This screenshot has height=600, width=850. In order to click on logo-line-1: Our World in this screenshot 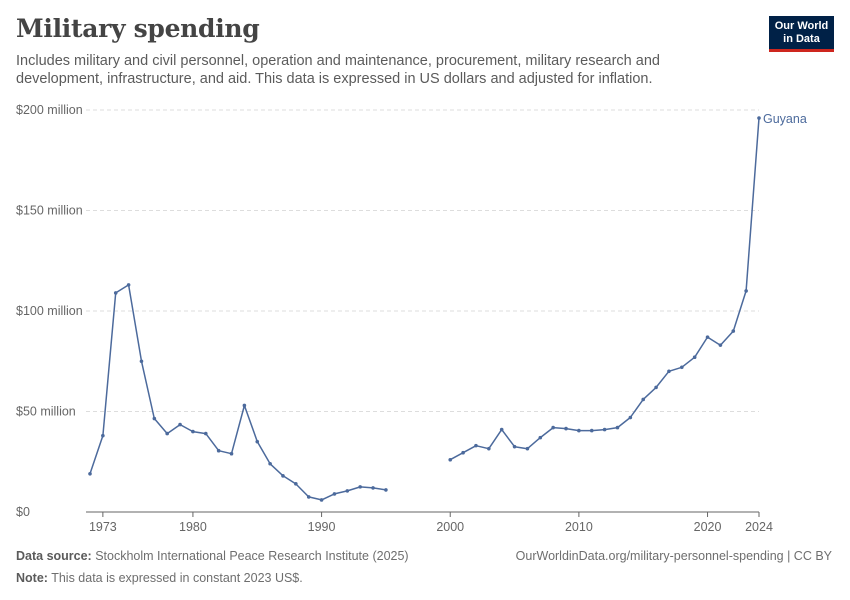, I will do `click(801, 26)`.